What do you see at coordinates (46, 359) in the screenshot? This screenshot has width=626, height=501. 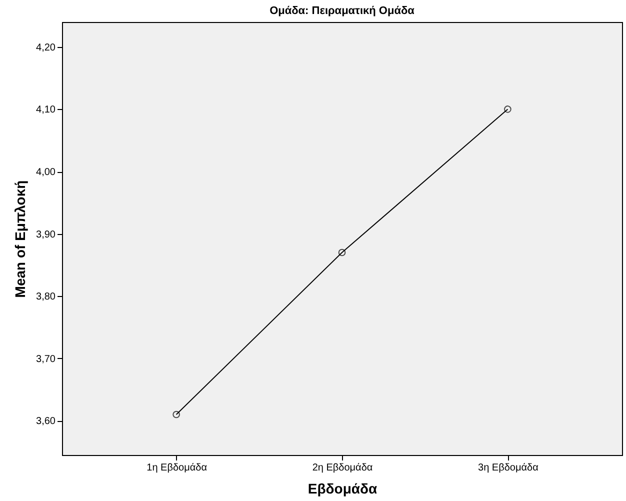 I see `y-tick-label: 3,70` at bounding box center [46, 359].